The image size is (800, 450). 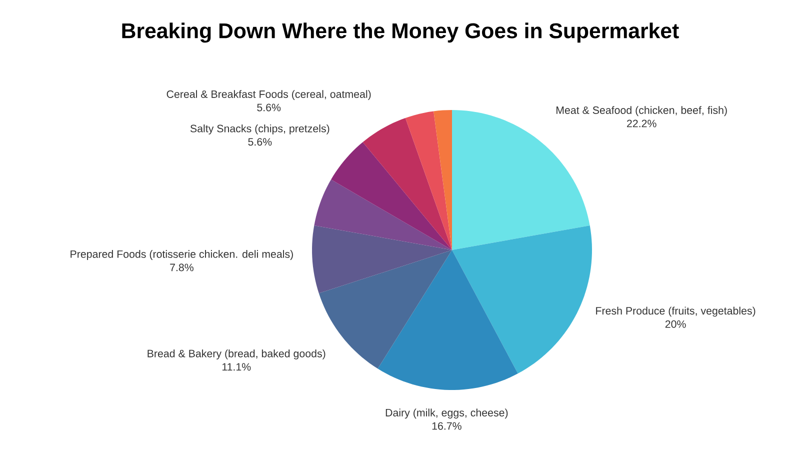 I want to click on chart-title: Breaking Down Where the Money Goes in Supermarket, so click(x=400, y=32).